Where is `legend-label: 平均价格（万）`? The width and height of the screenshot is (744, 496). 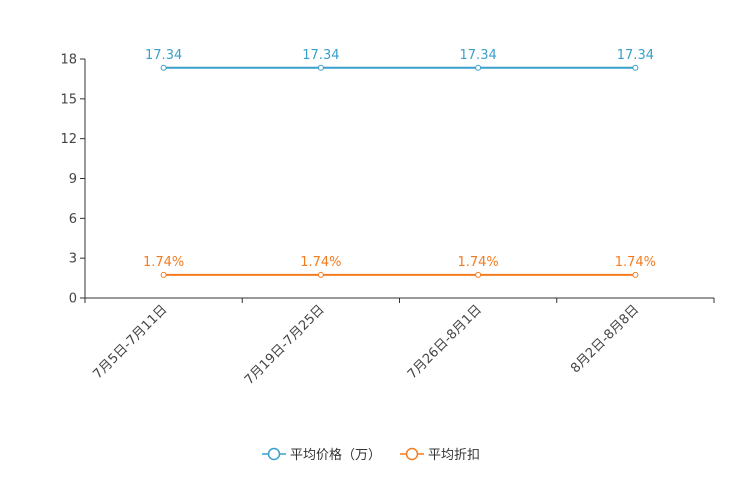
legend-label: 平均价格（万） is located at coordinates (335, 455).